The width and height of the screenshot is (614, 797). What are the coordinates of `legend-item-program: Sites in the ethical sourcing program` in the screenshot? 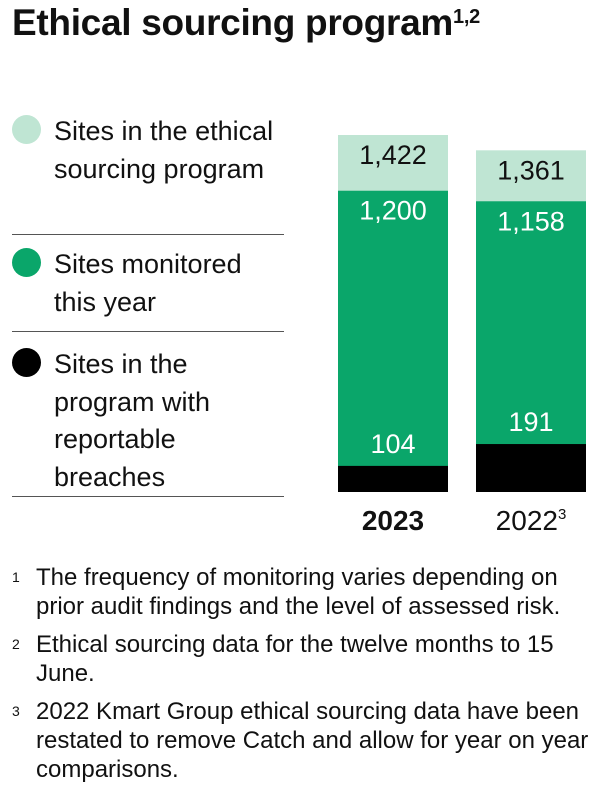 It's located at (148, 173).